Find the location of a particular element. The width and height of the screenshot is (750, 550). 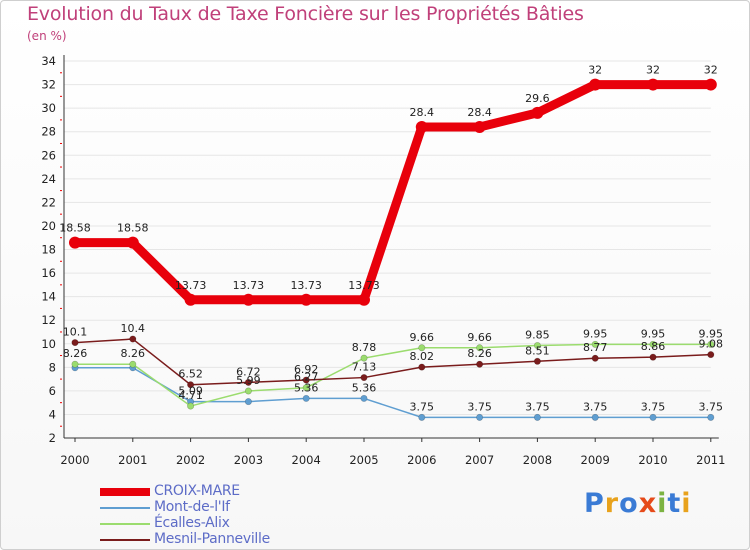

y-tick-label: 4 is located at coordinates (52, 414).